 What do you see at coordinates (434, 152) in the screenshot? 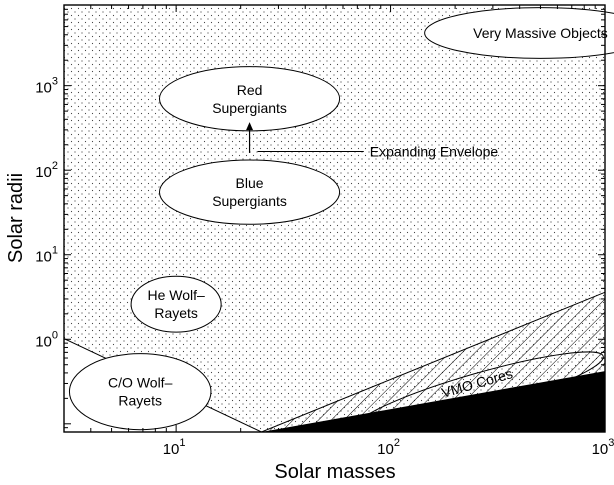
I see `expanding-envelope-label: Expanding Envelope` at bounding box center [434, 152].